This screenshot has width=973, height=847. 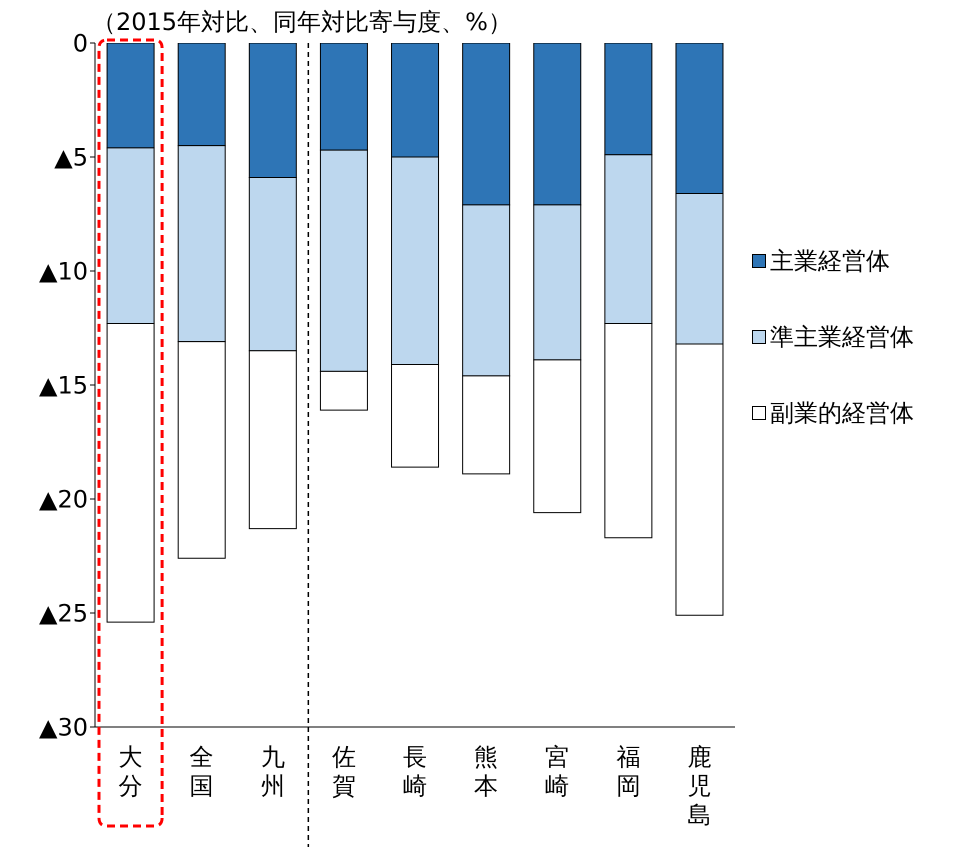 I want to click on y-tick-label: ▲25, so click(x=63, y=614).